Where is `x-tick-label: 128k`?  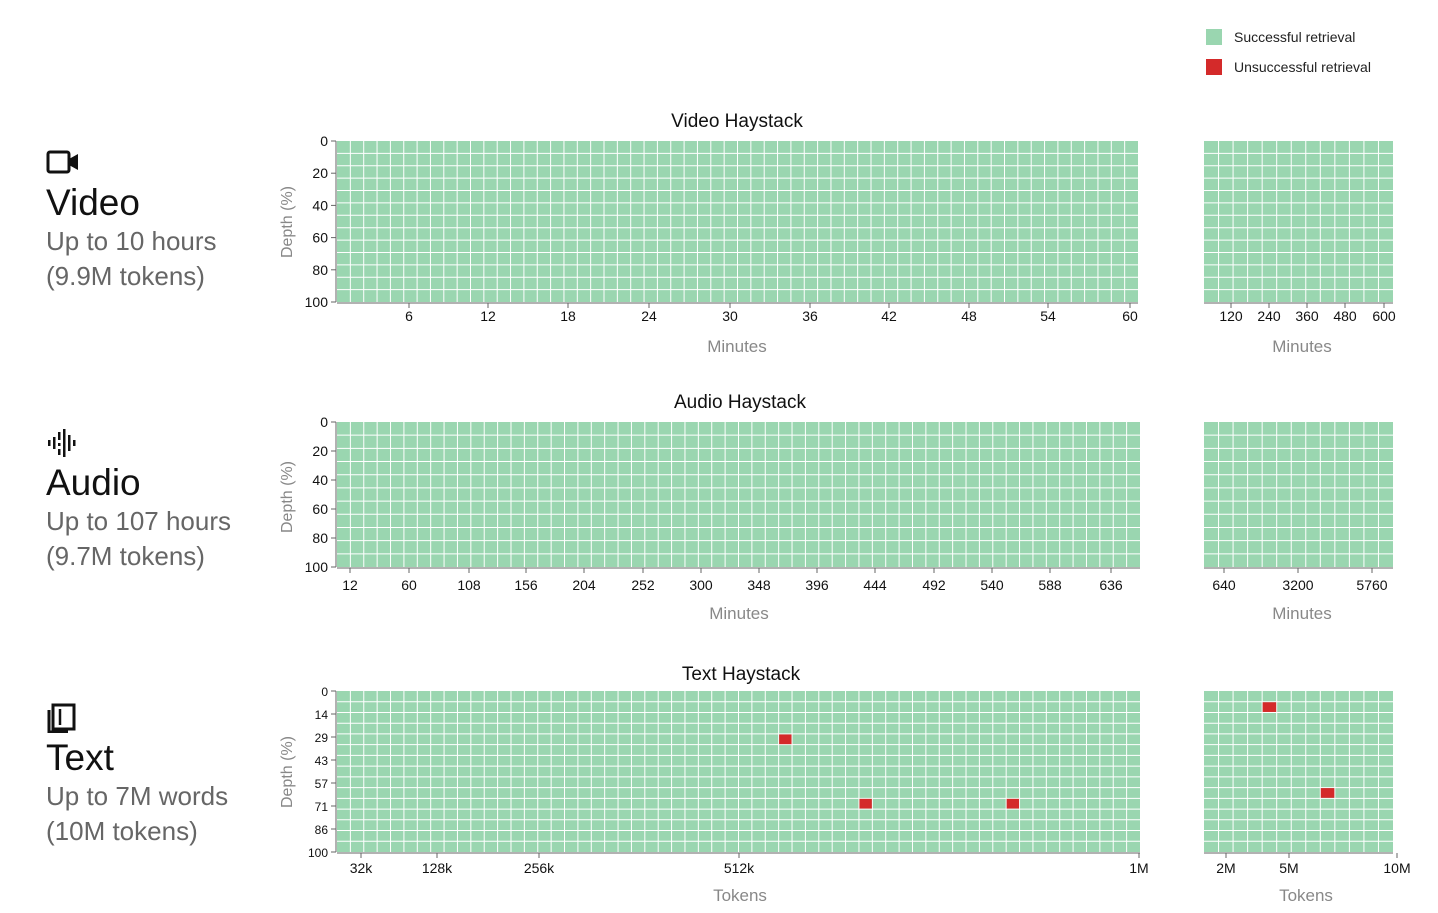
x-tick-label: 128k is located at coordinates (437, 868).